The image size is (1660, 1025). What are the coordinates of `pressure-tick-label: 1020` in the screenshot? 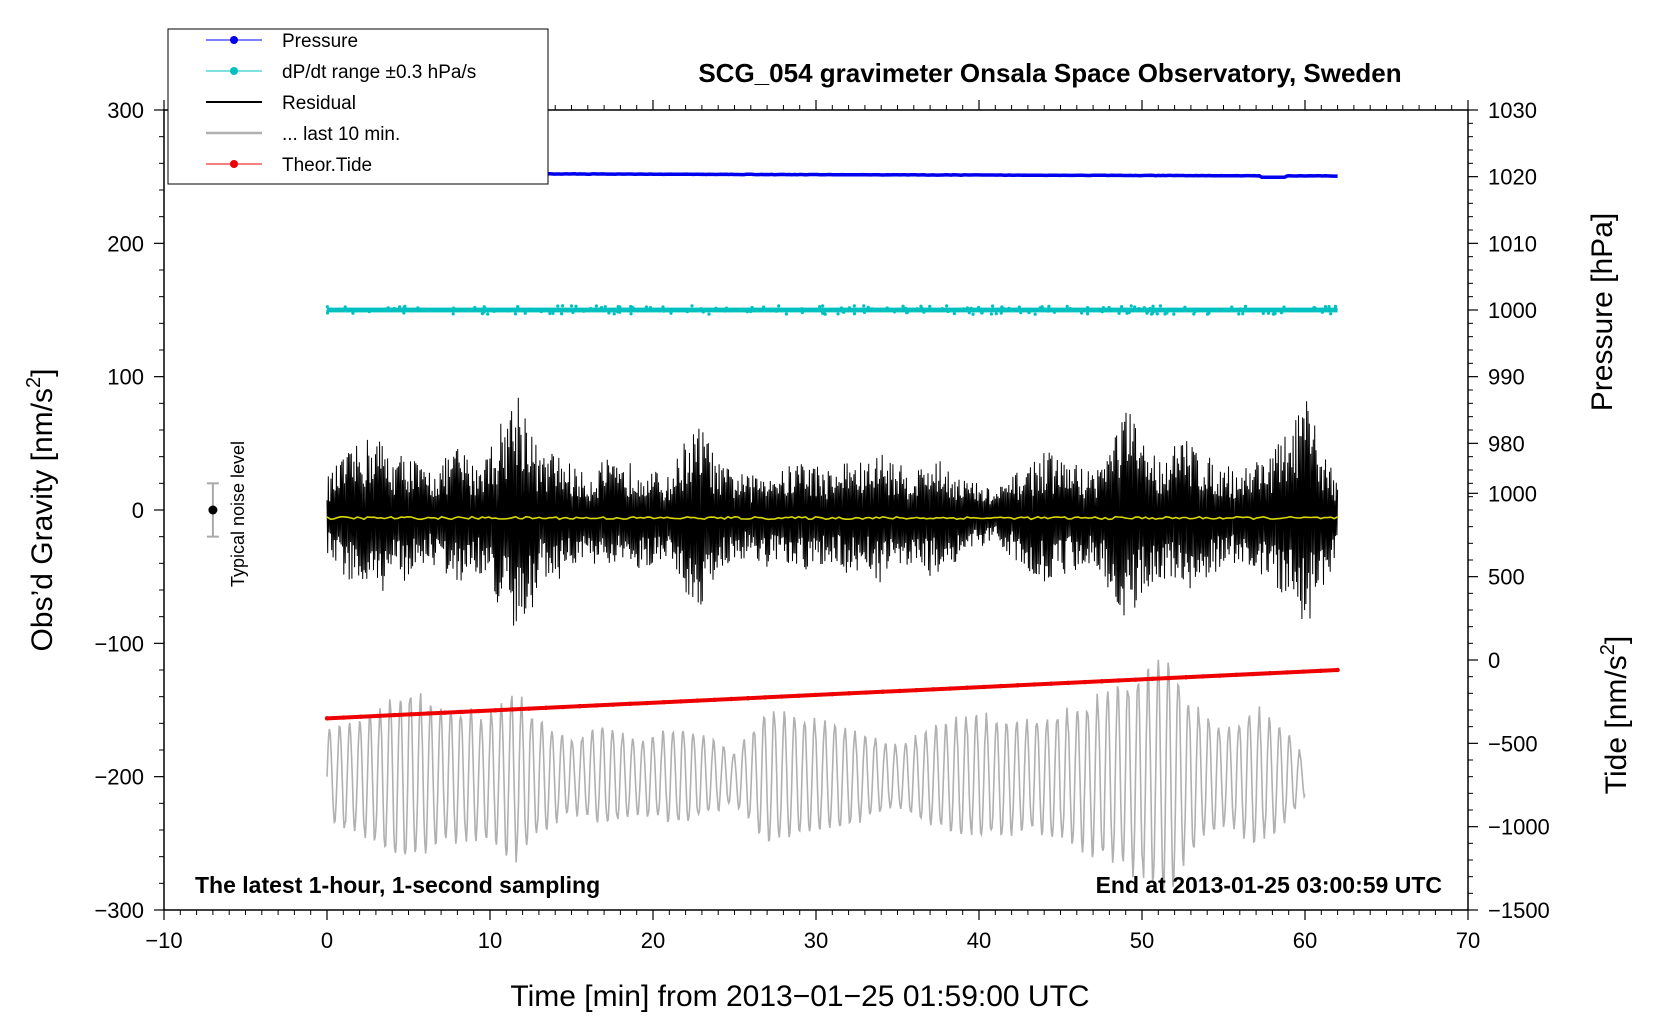 It's located at (1512, 177).